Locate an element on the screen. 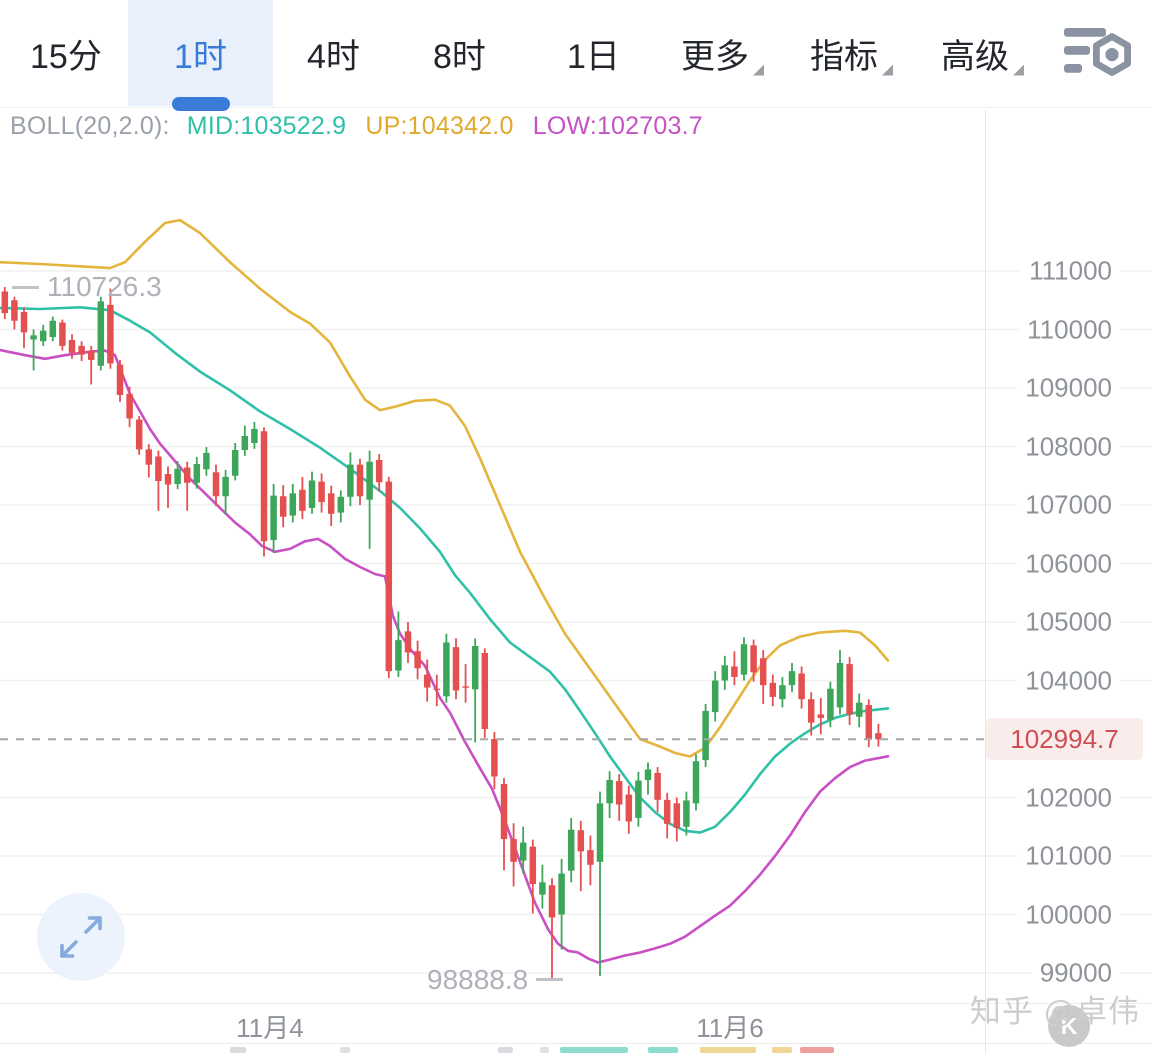 The image size is (1152, 1053). boll-up-value: UP:104342.0 is located at coordinates (439, 126).